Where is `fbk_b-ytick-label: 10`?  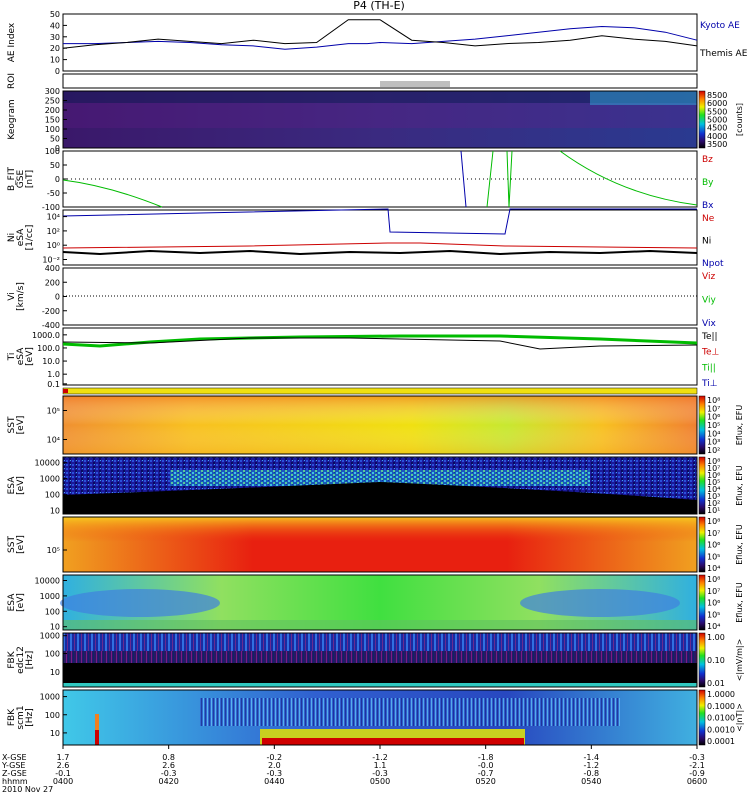 fbk_b-ytick-label: 10 is located at coordinates (55, 733).